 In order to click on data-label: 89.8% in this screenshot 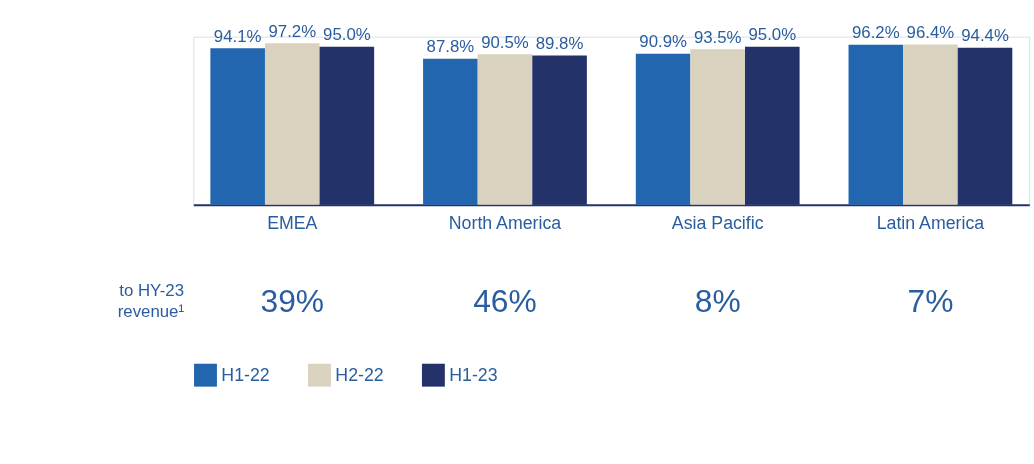, I will do `click(559, 43)`.